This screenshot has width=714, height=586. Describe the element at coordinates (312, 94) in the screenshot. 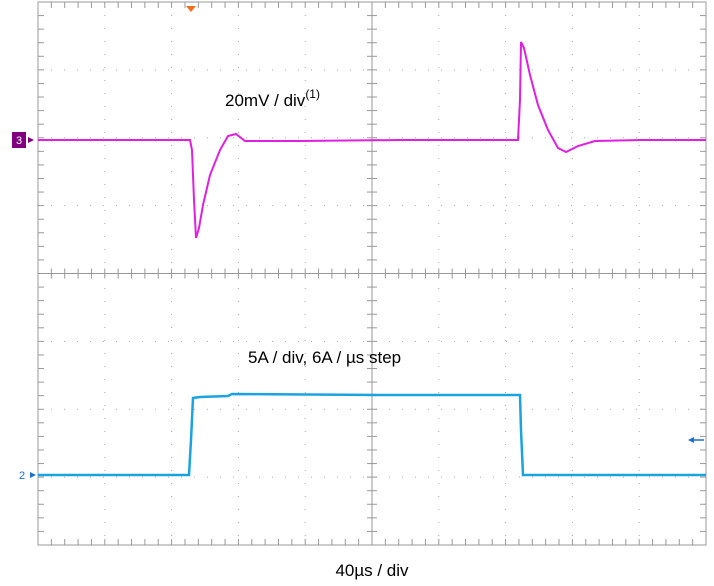

I see `channel-3-note: (1)` at that location.